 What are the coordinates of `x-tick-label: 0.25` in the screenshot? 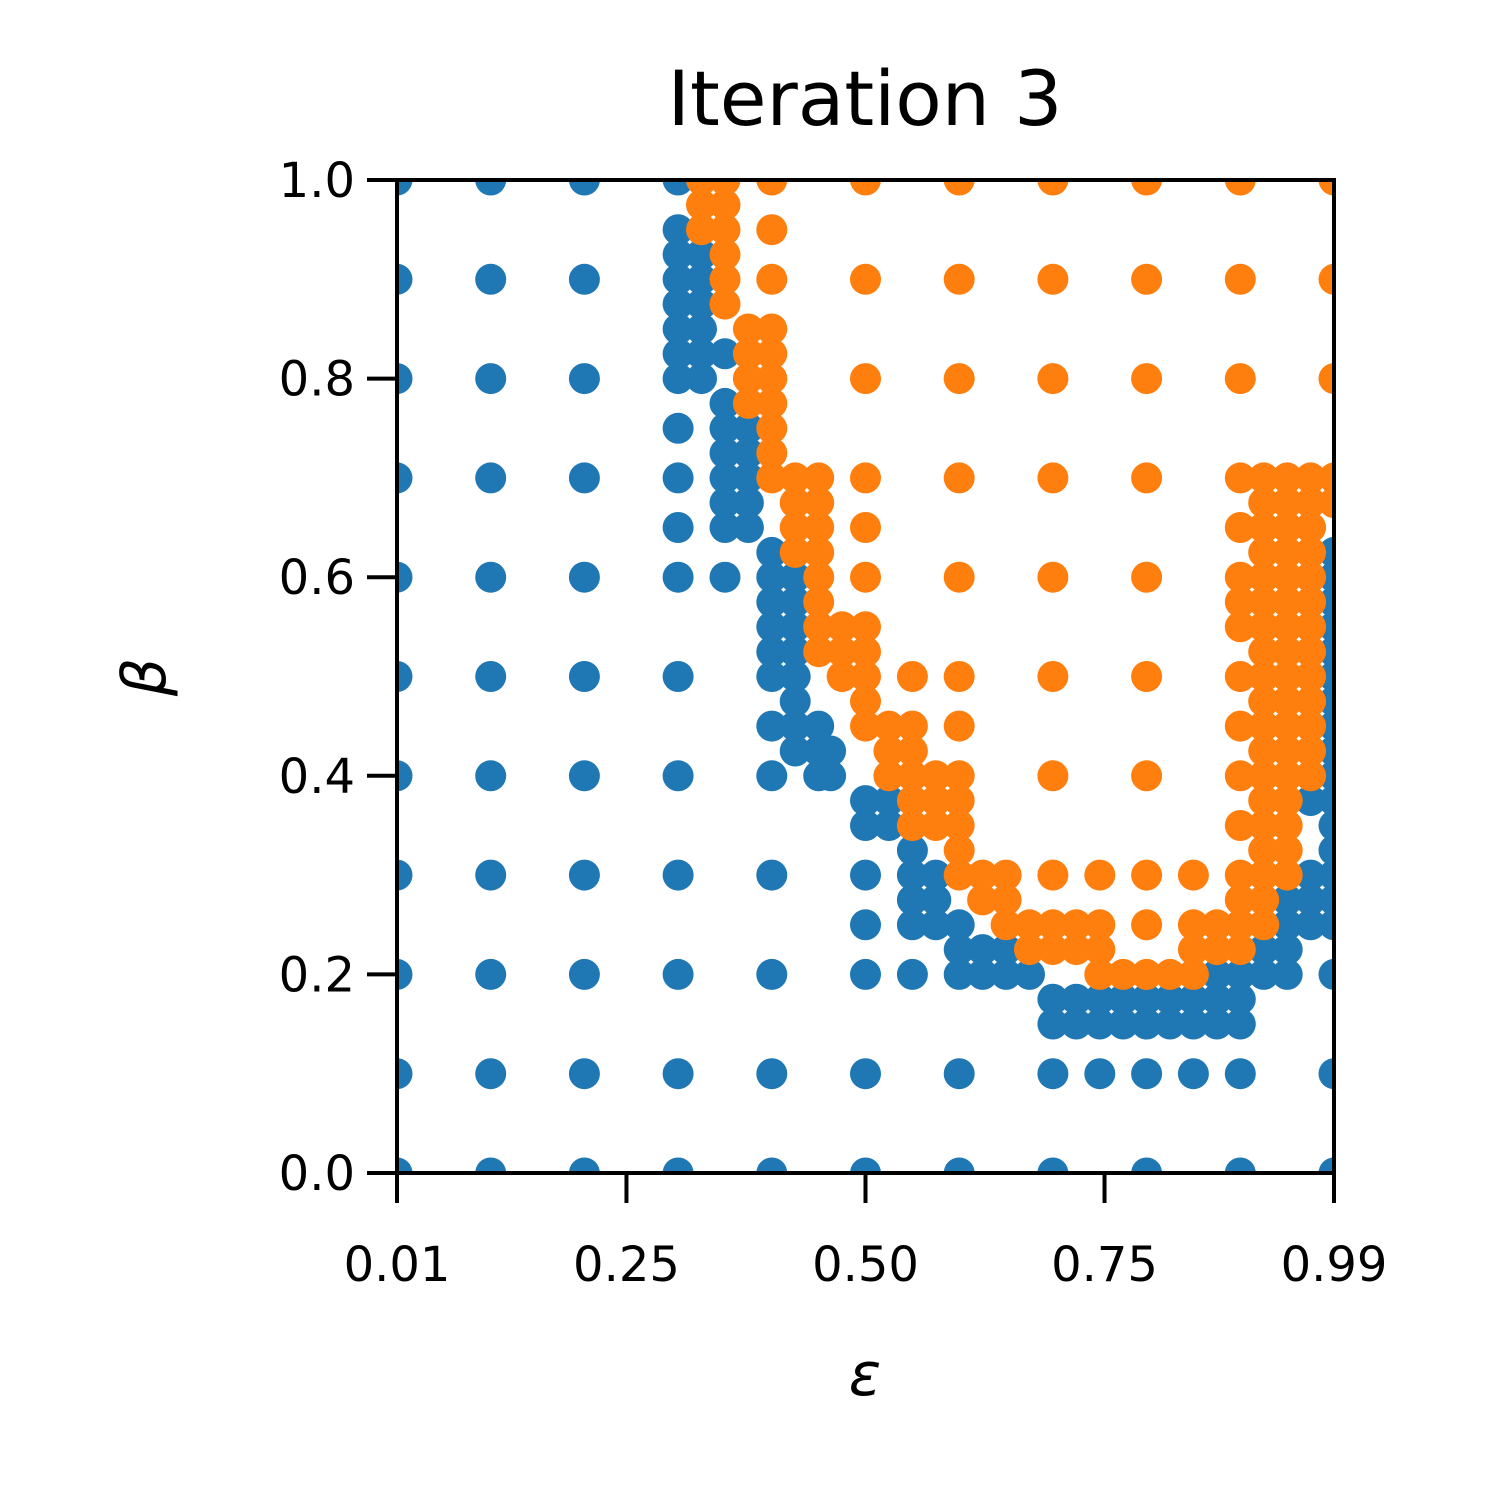 It's located at (626, 1265).